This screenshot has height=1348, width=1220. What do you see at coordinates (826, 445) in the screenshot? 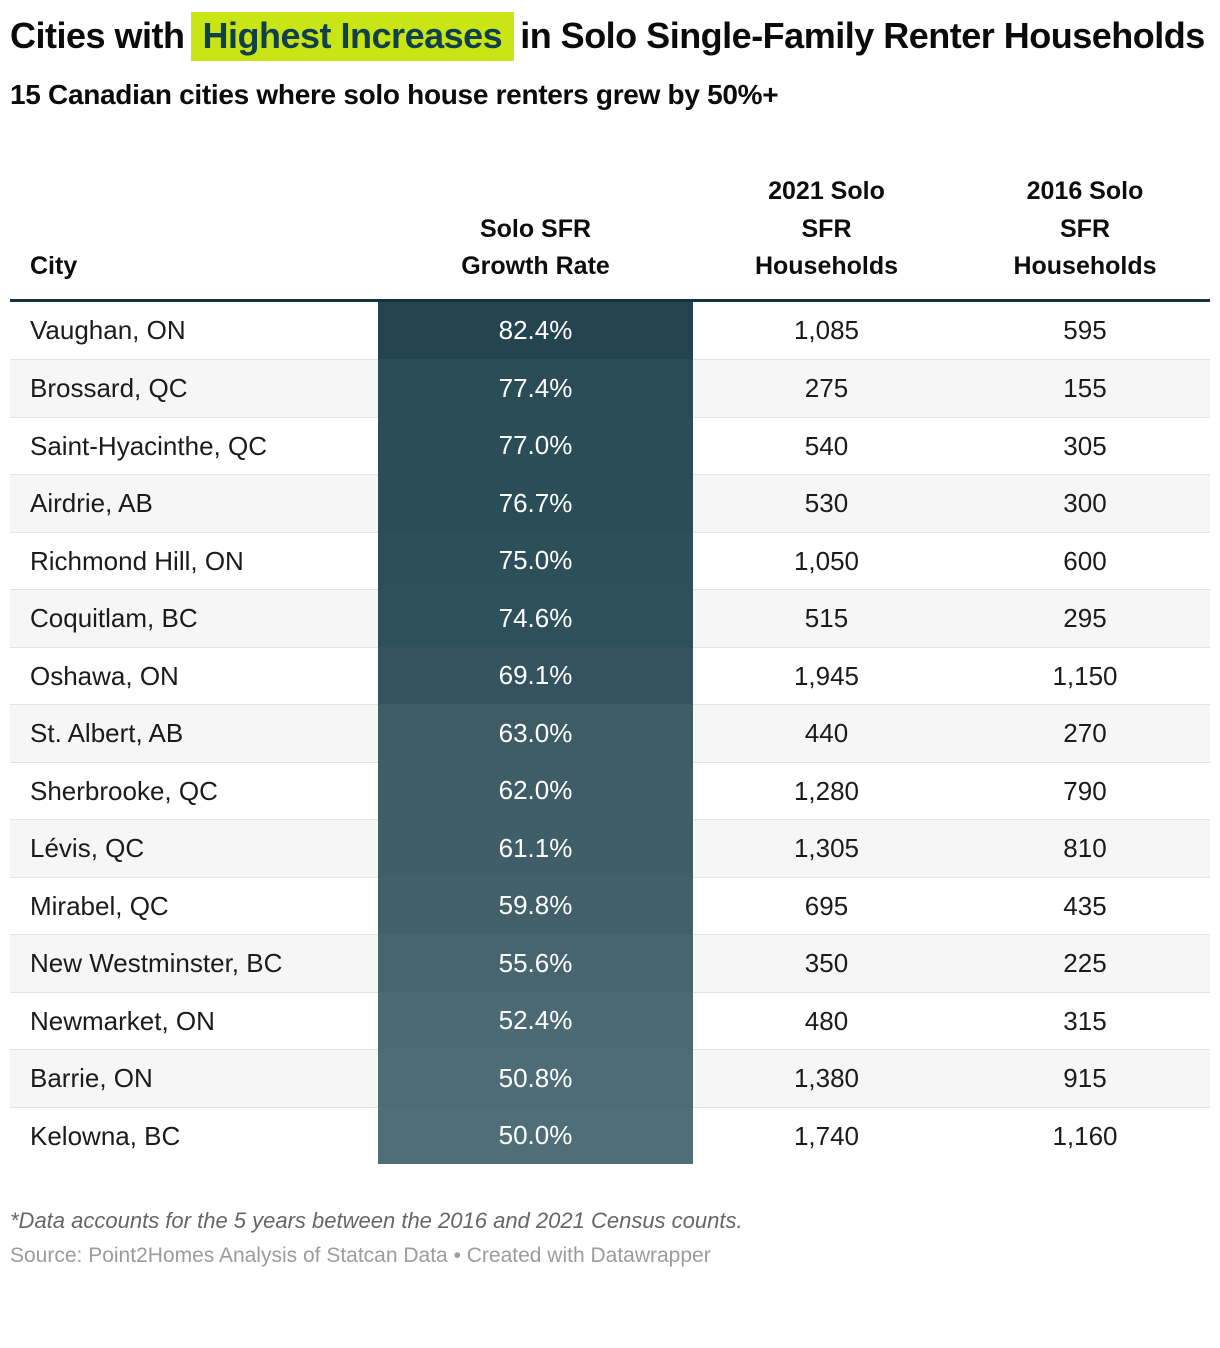
I see `households-2021-cell: 540` at bounding box center [826, 445].